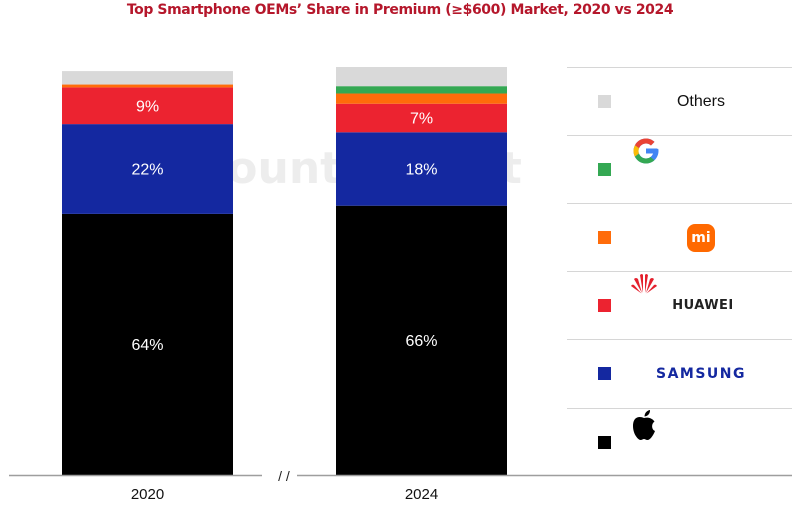  I want to click on bar-segment-xiaomi-2024, so click(421, 98).